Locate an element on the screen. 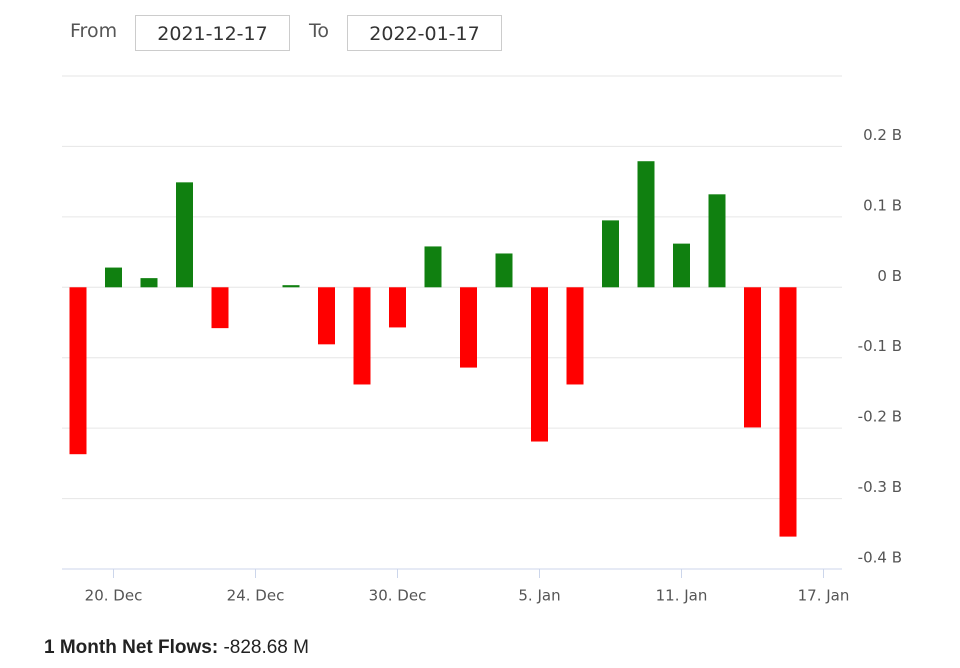 Image resolution: width=960 pixels, height=668 pixels. from-label: From is located at coordinates (94, 31).